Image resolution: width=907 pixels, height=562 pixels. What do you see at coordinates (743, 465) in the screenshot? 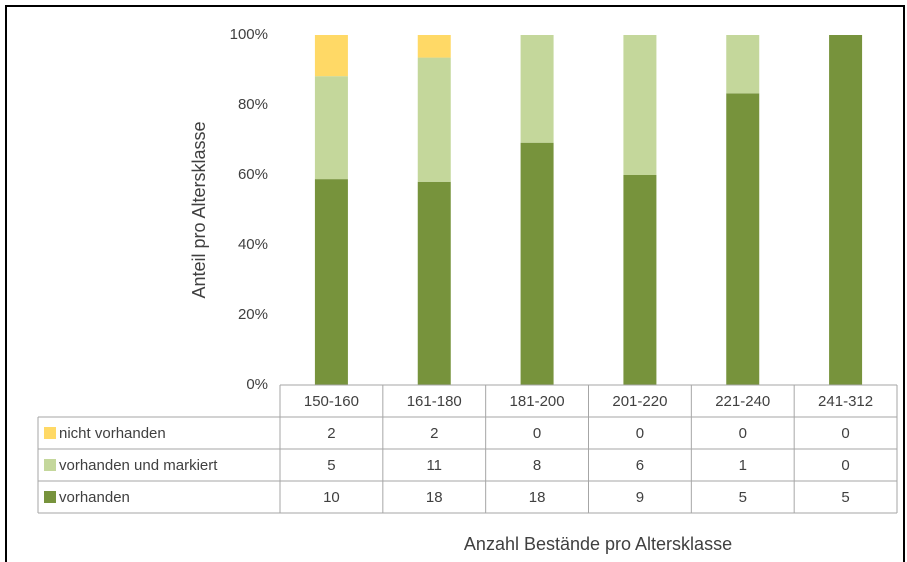
I see `table-value: 1` at bounding box center [743, 465].